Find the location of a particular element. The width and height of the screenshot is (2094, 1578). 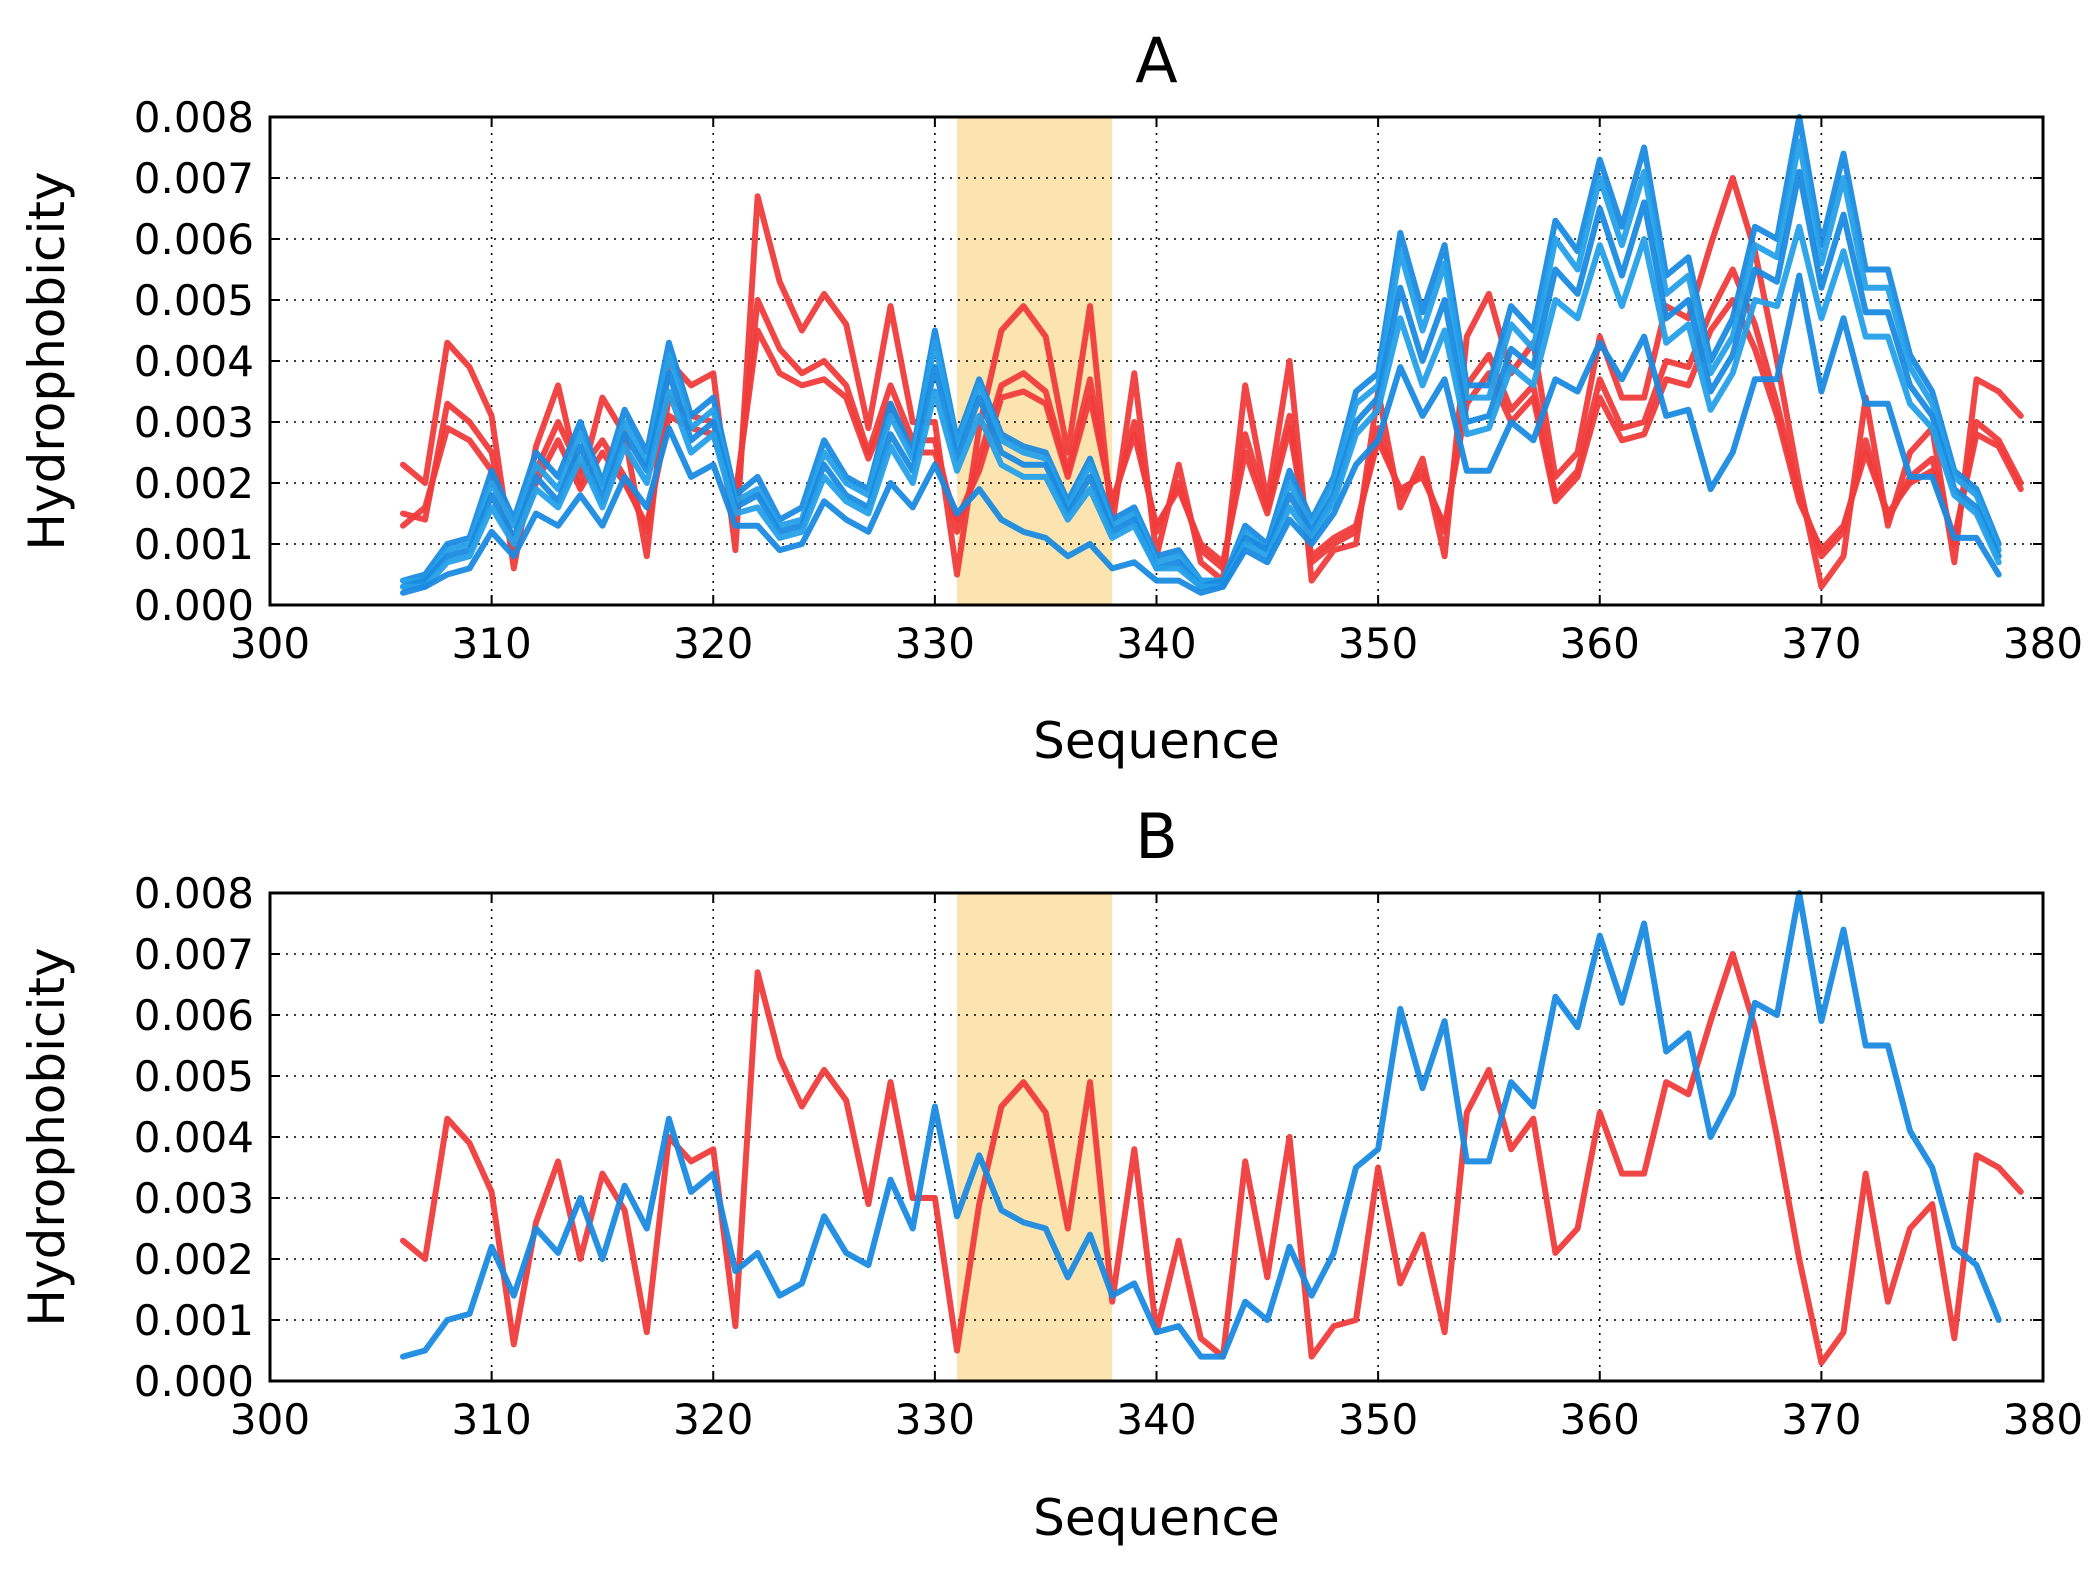

panel-title: B is located at coordinates (1156, 836).